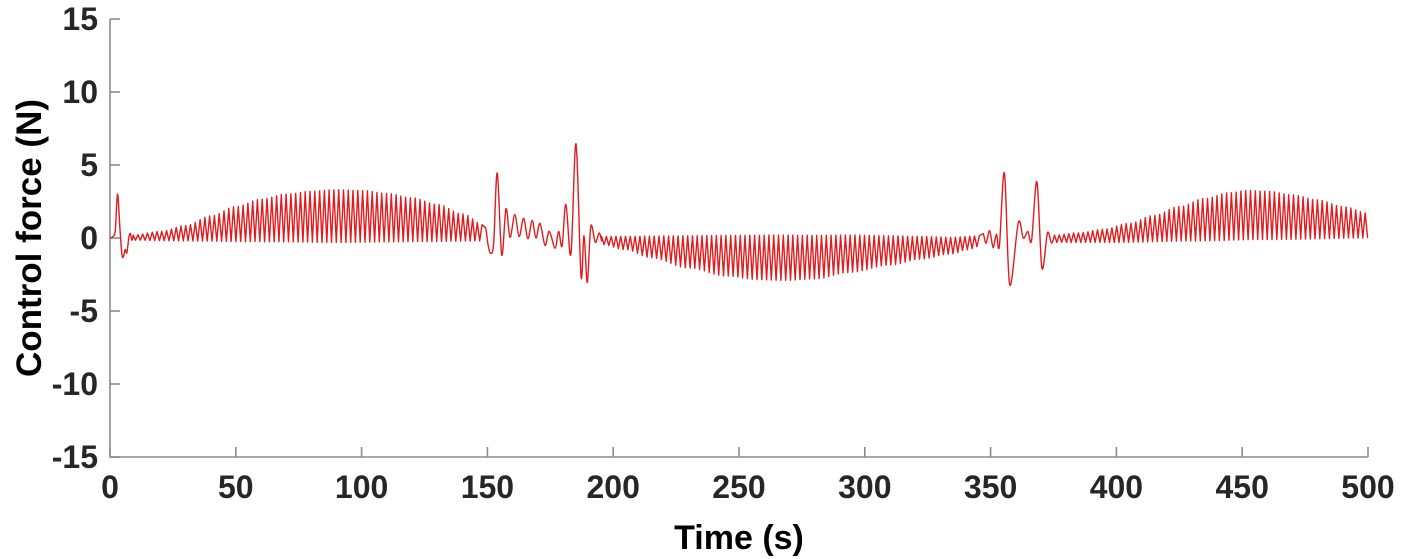  I want to click on x-tick-label: 250, so click(738, 487).